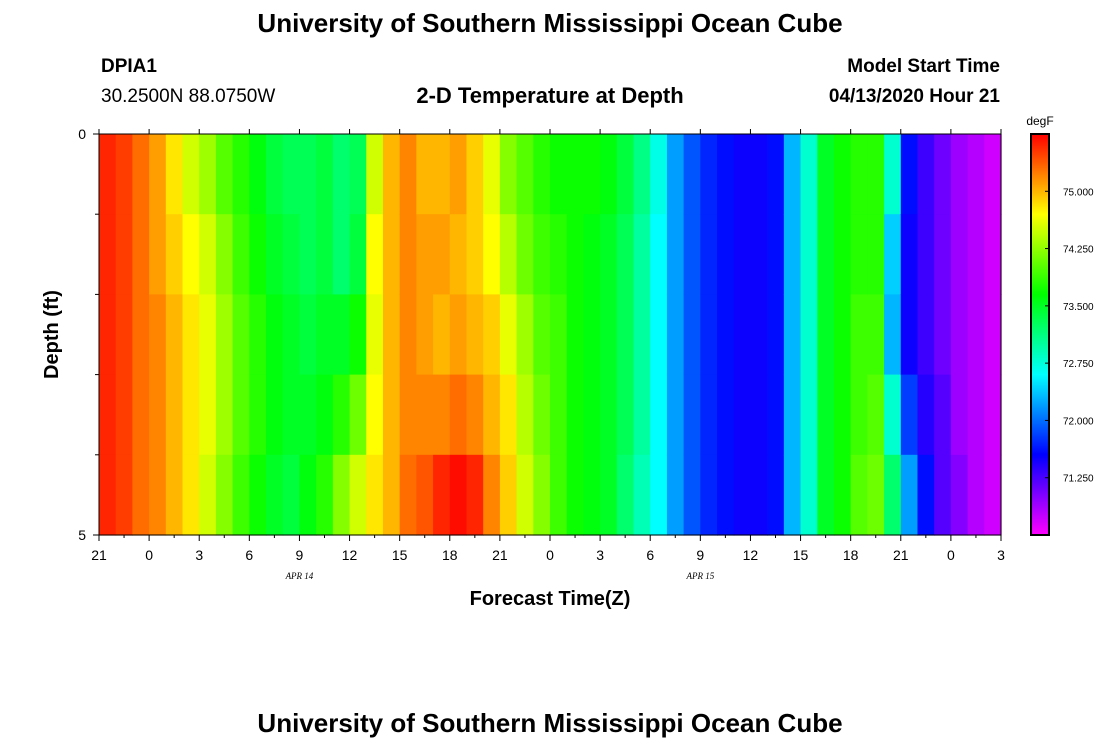 The width and height of the screenshot is (1100, 750). What do you see at coordinates (350, 555) in the screenshot?
I see `x-tick-label: 12` at bounding box center [350, 555].